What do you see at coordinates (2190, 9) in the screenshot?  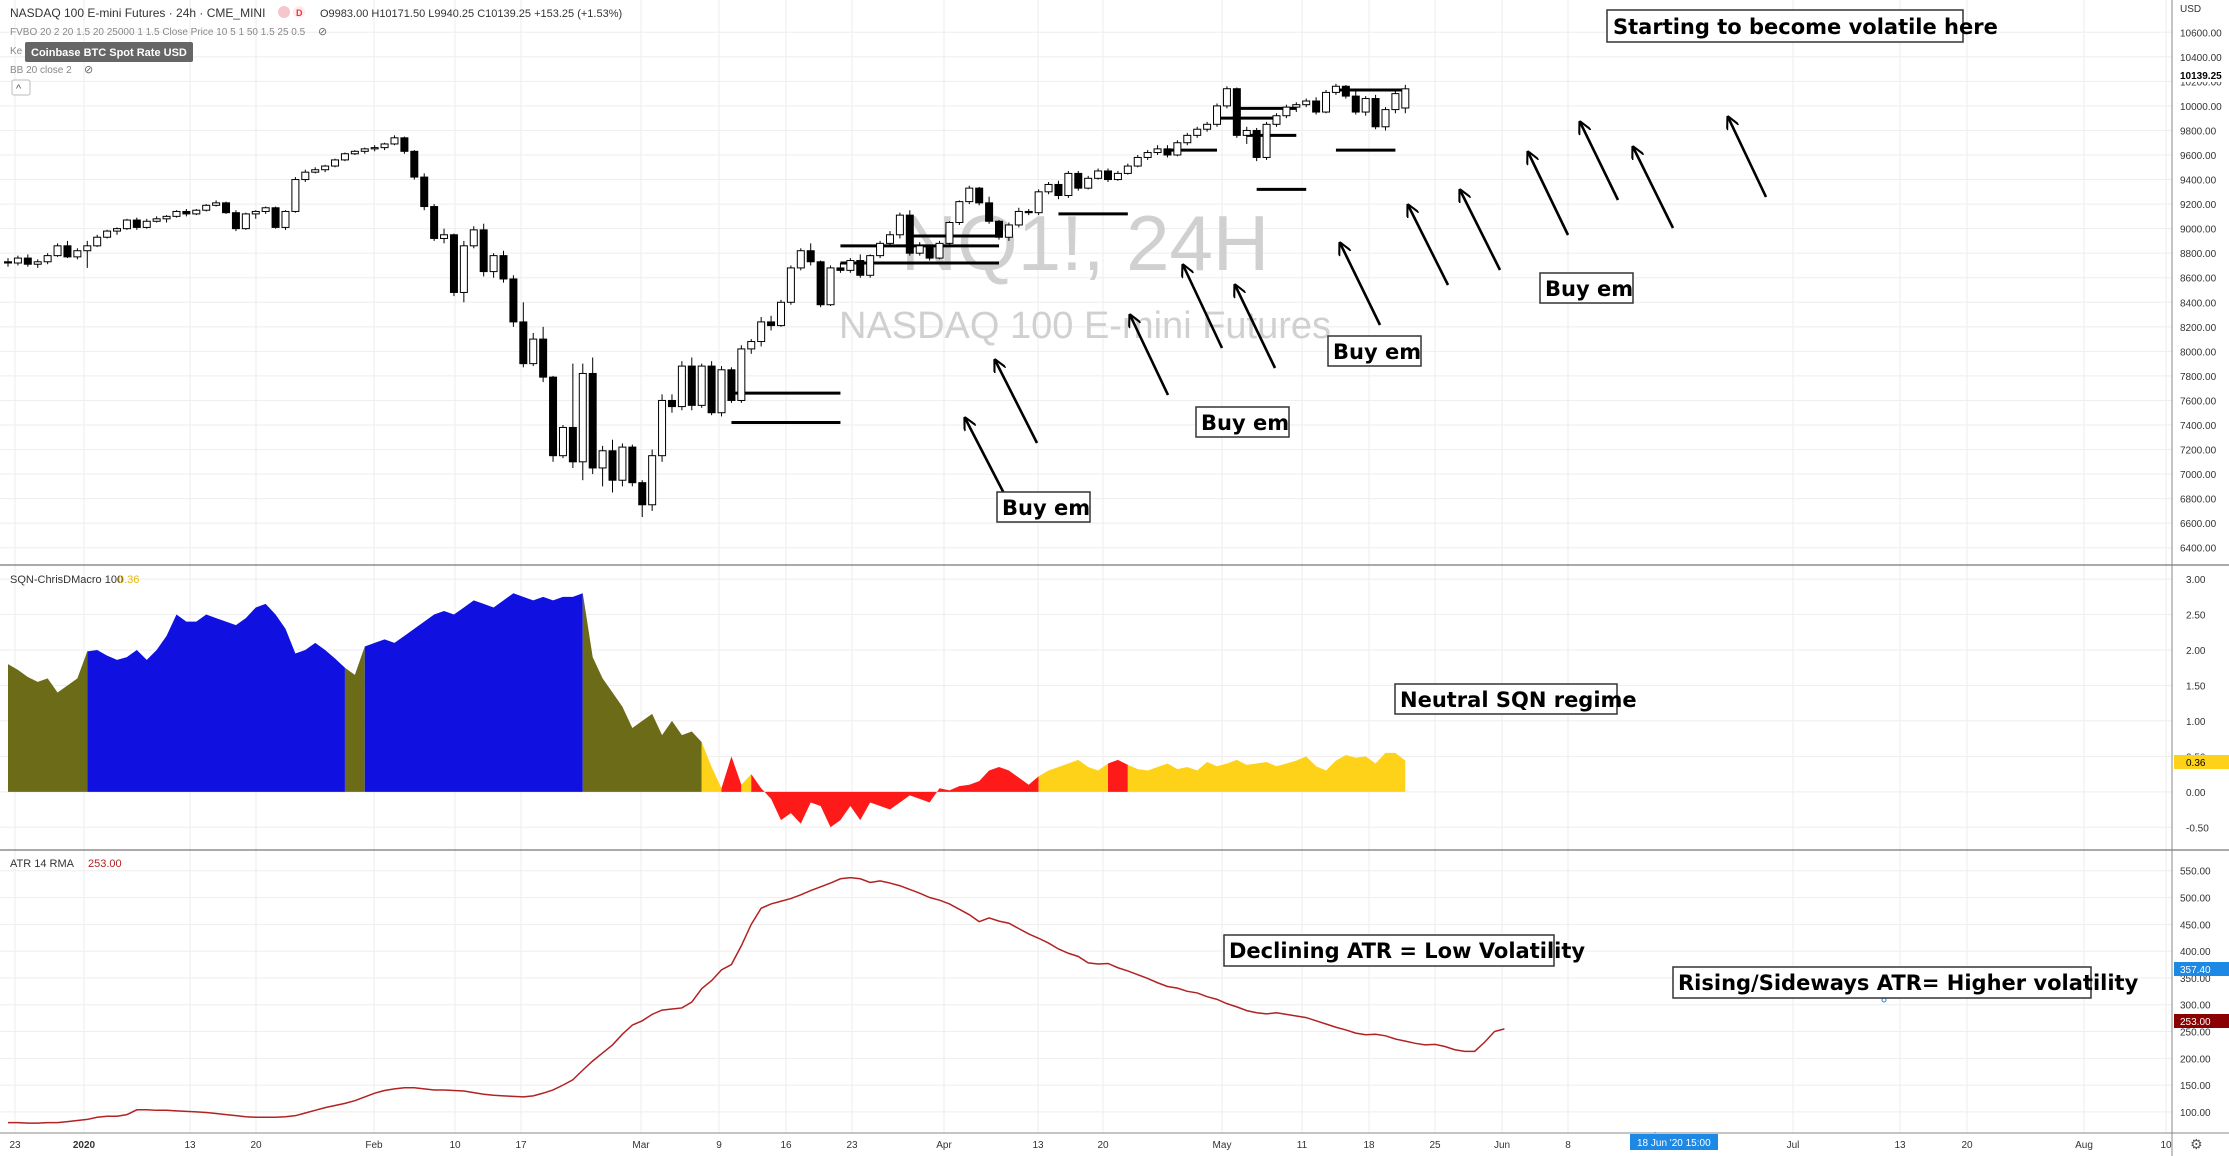 I see `currency-label: USD` at bounding box center [2190, 9].